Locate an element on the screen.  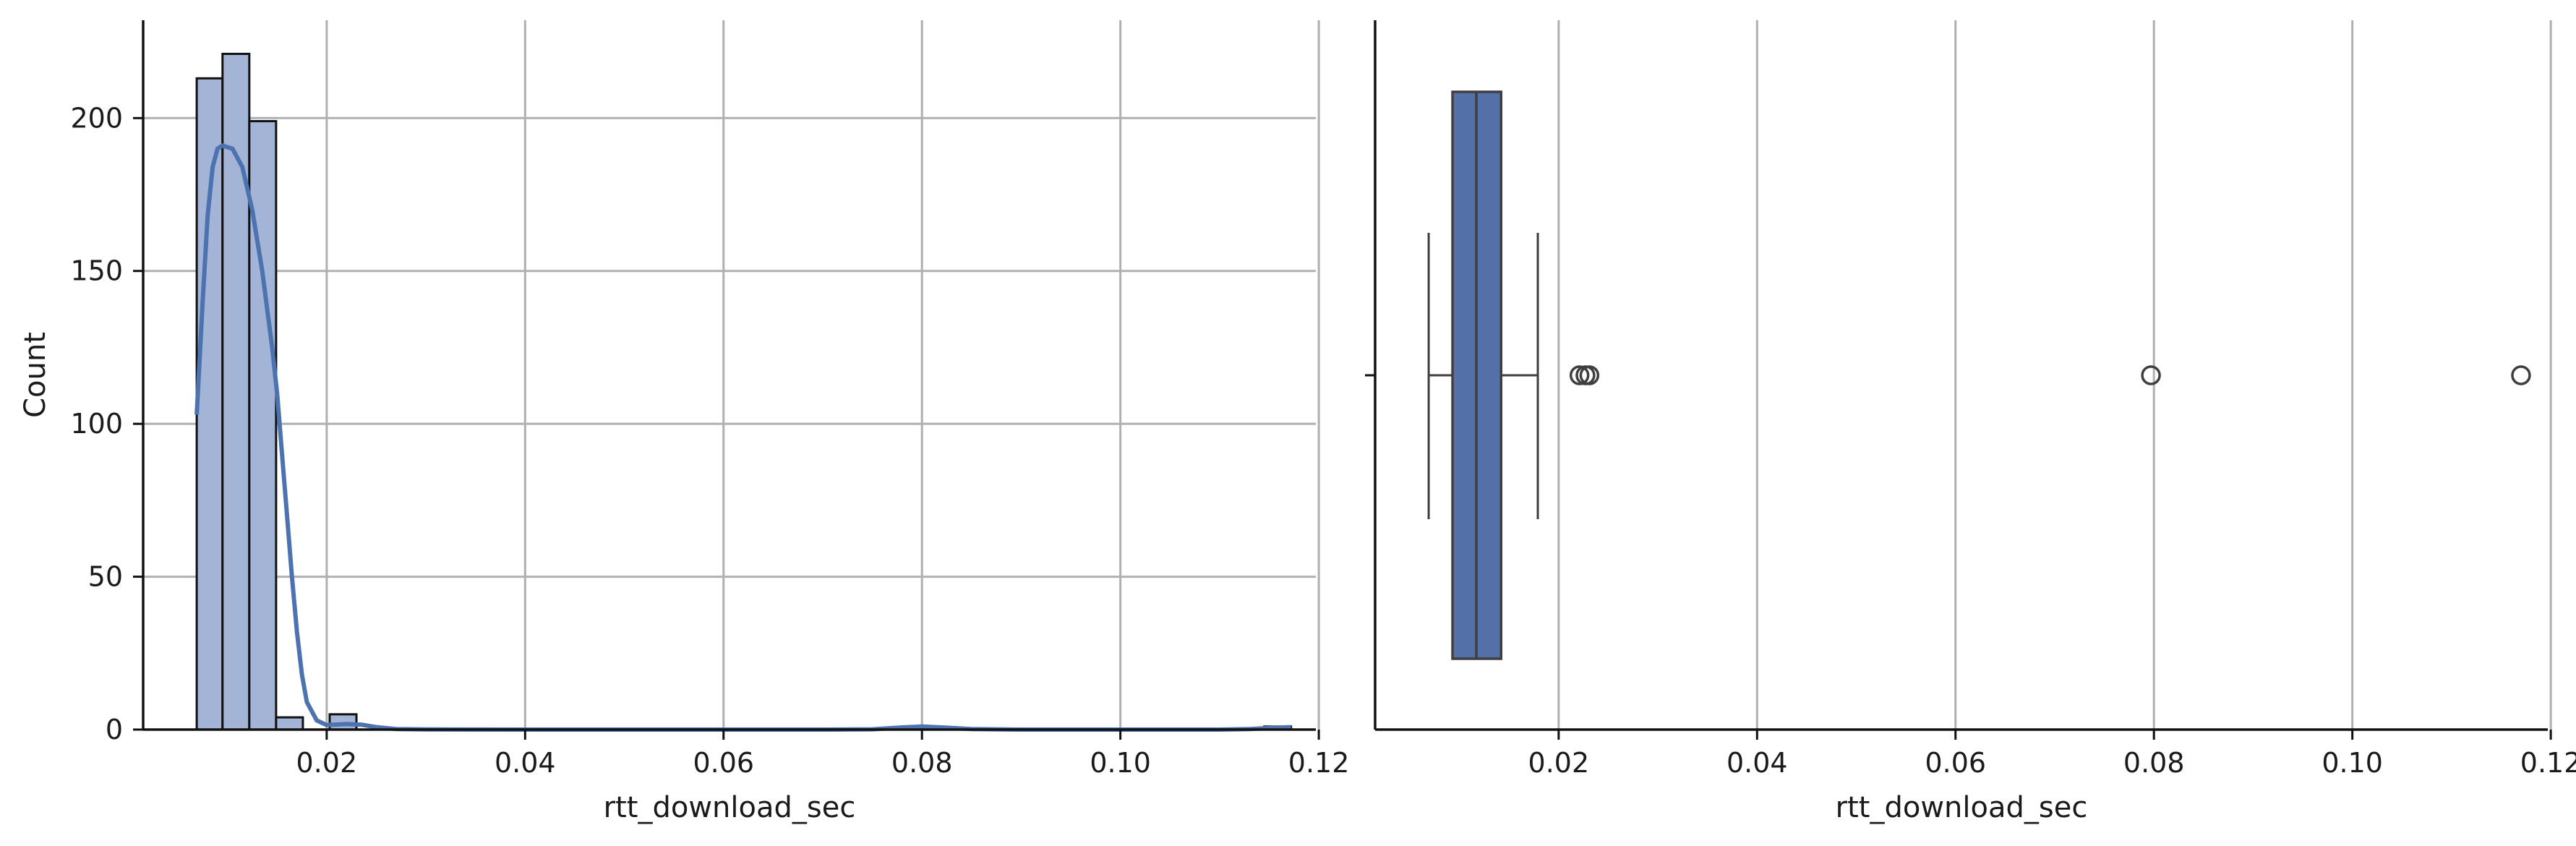
histogram-y-ticks: 0 50 100 150 200 is located at coordinates (106, 424).